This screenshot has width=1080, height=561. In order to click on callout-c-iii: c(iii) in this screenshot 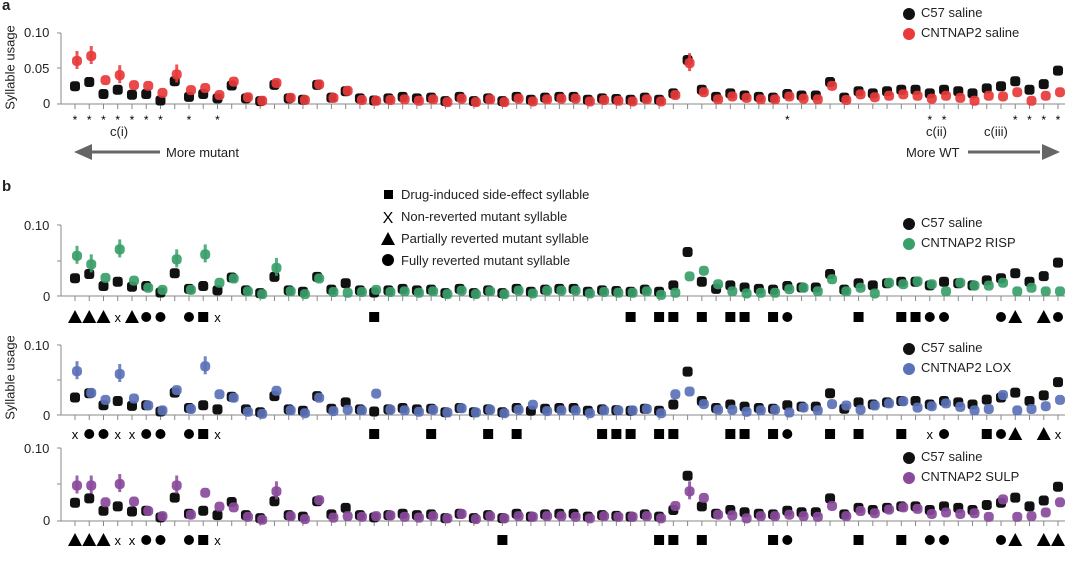, I will do `click(996, 131)`.